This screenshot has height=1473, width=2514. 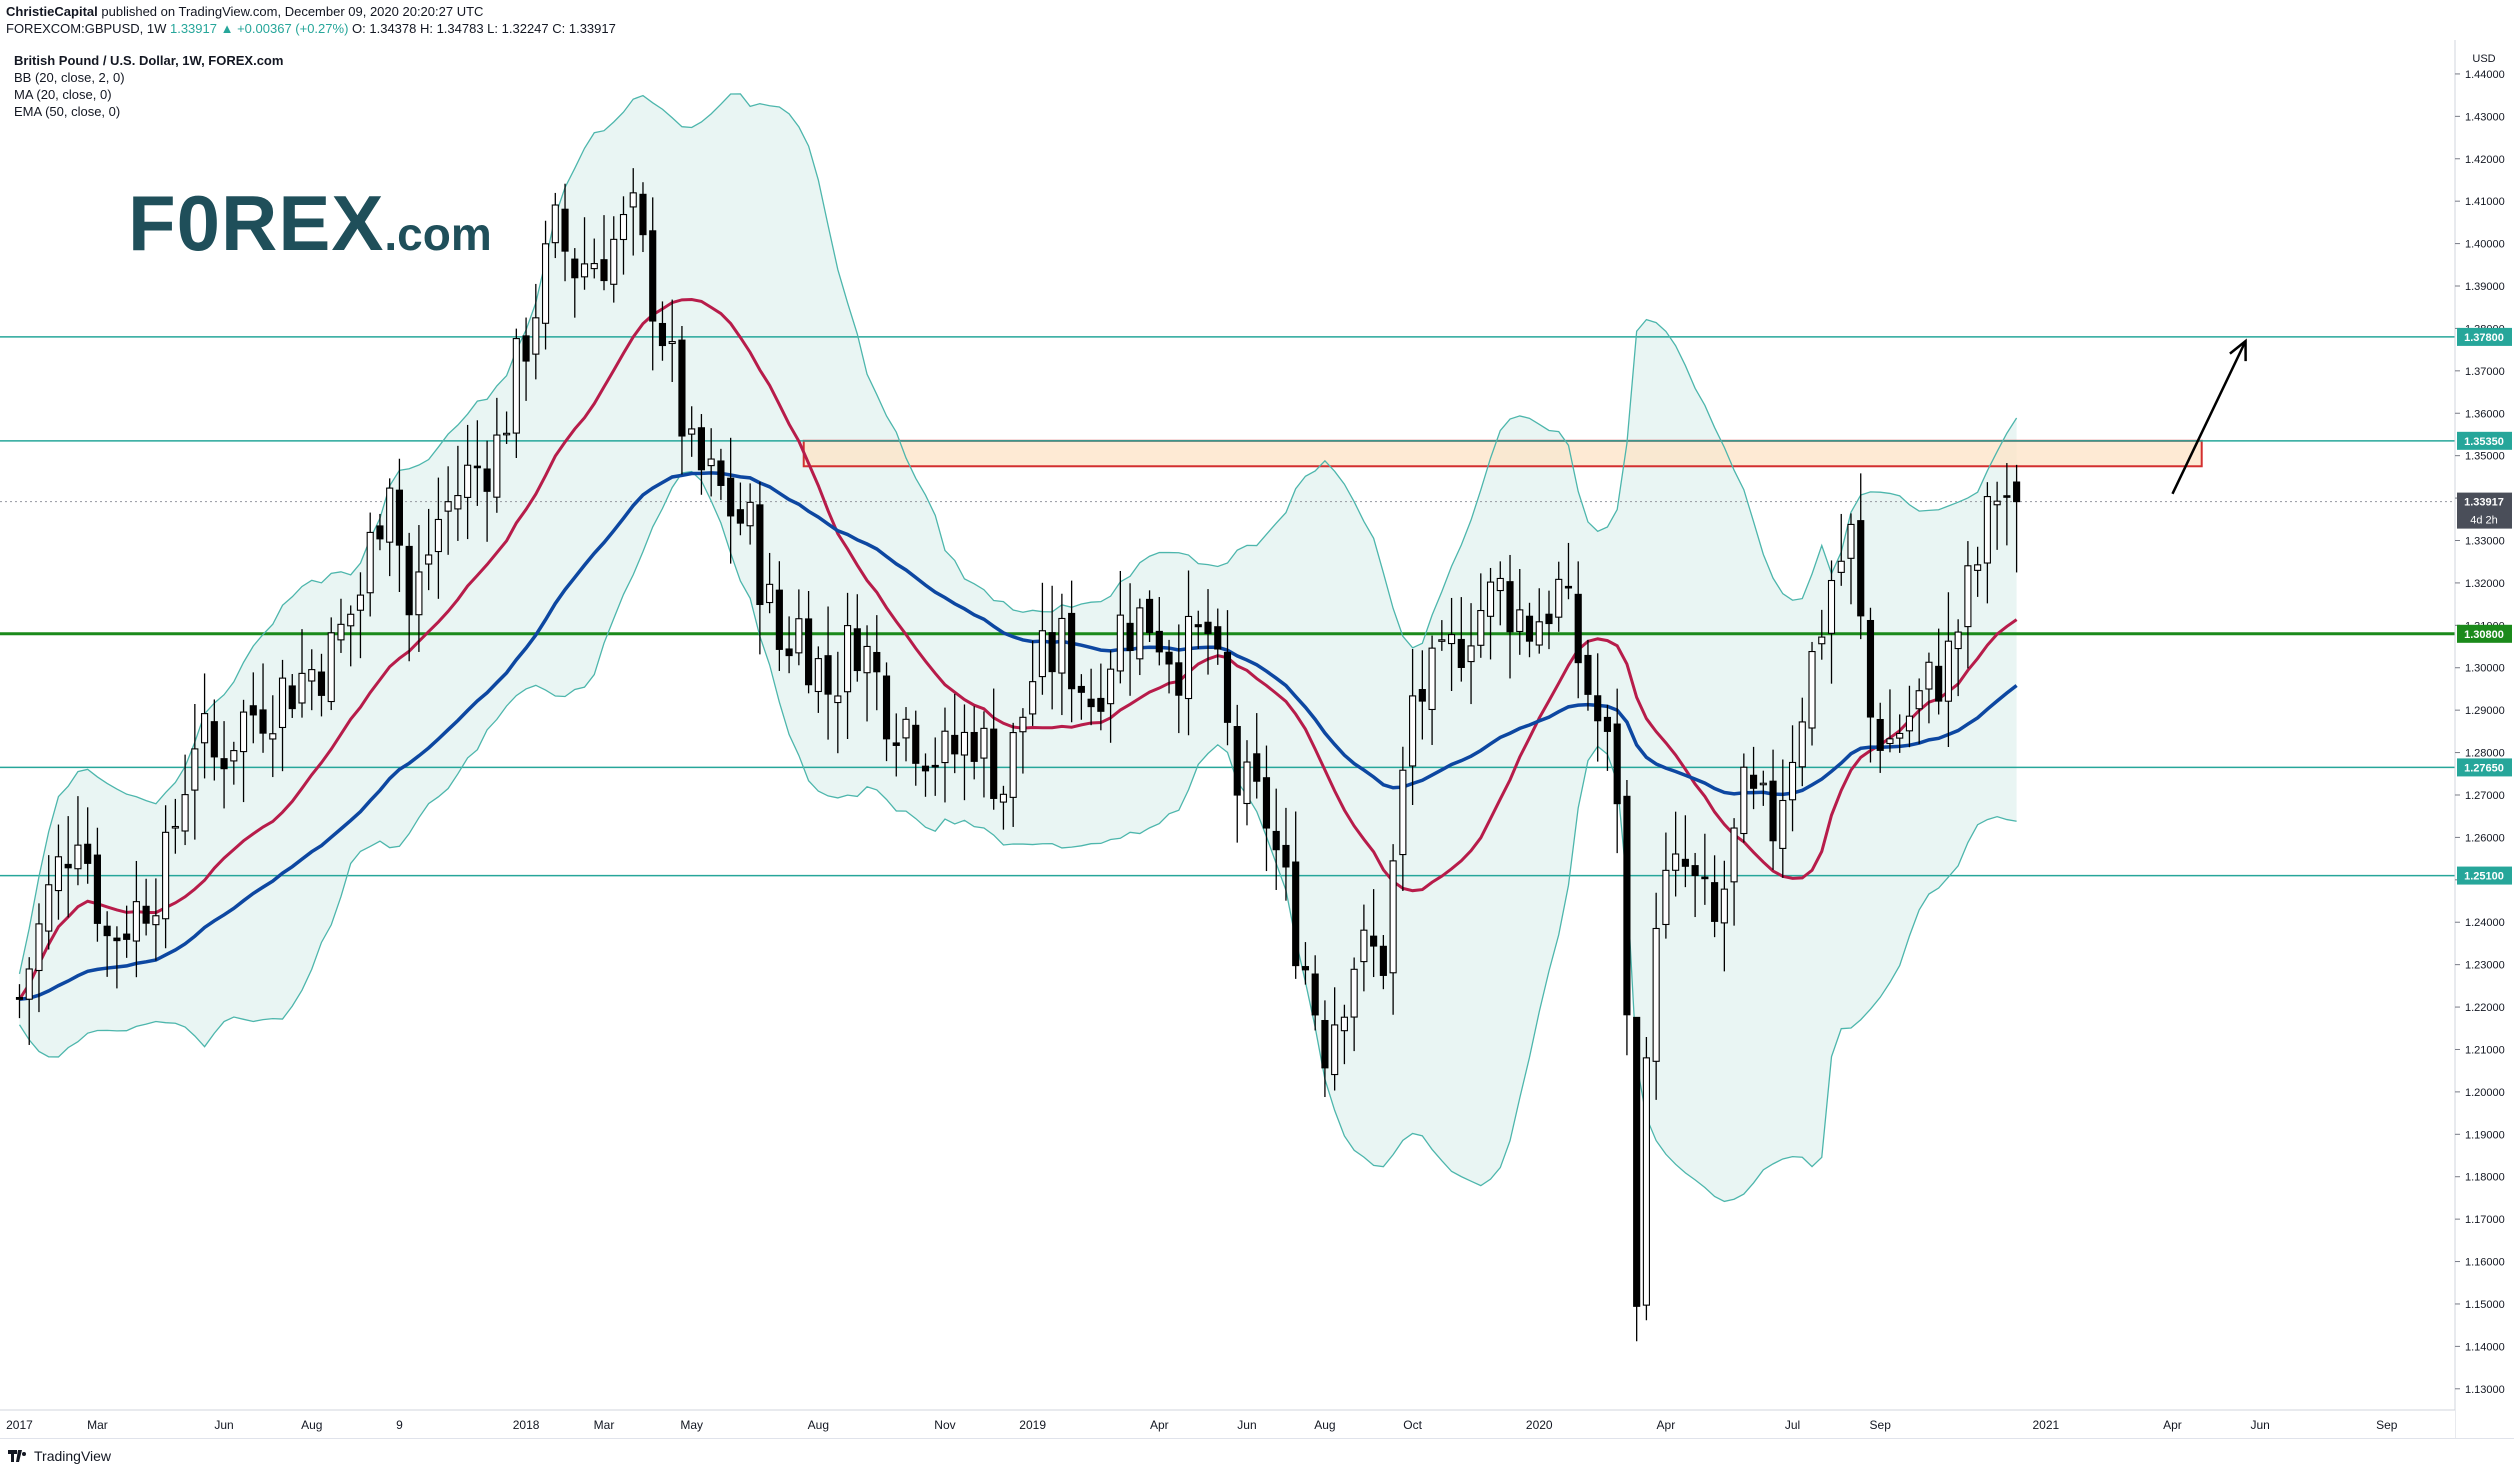 I want to click on resistance-zone, so click(x=1502, y=453).